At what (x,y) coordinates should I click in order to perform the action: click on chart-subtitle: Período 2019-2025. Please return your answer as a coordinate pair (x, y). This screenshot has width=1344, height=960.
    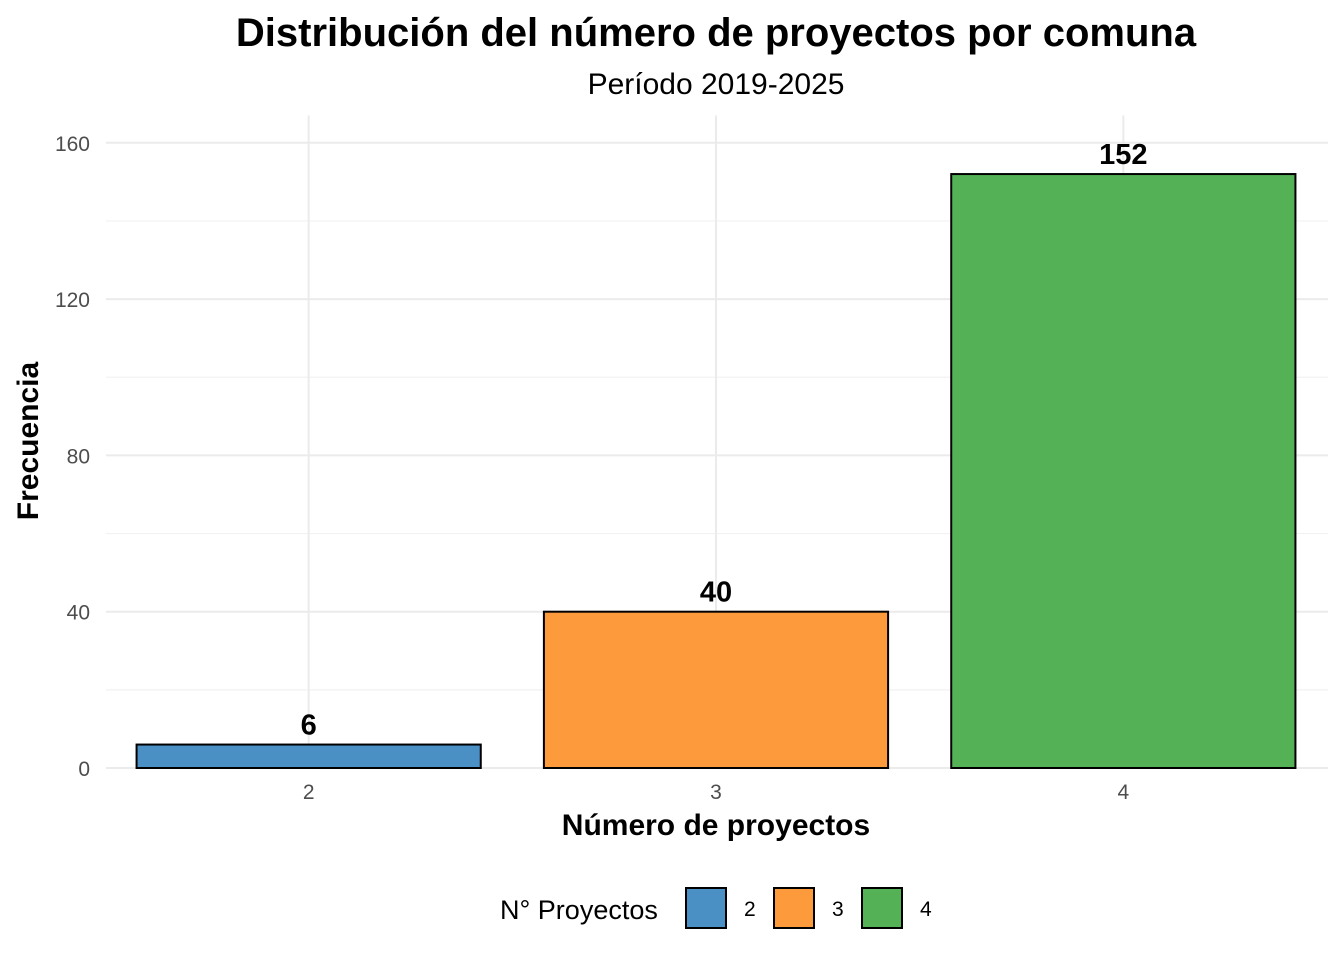
    Looking at the image, I should click on (716, 84).